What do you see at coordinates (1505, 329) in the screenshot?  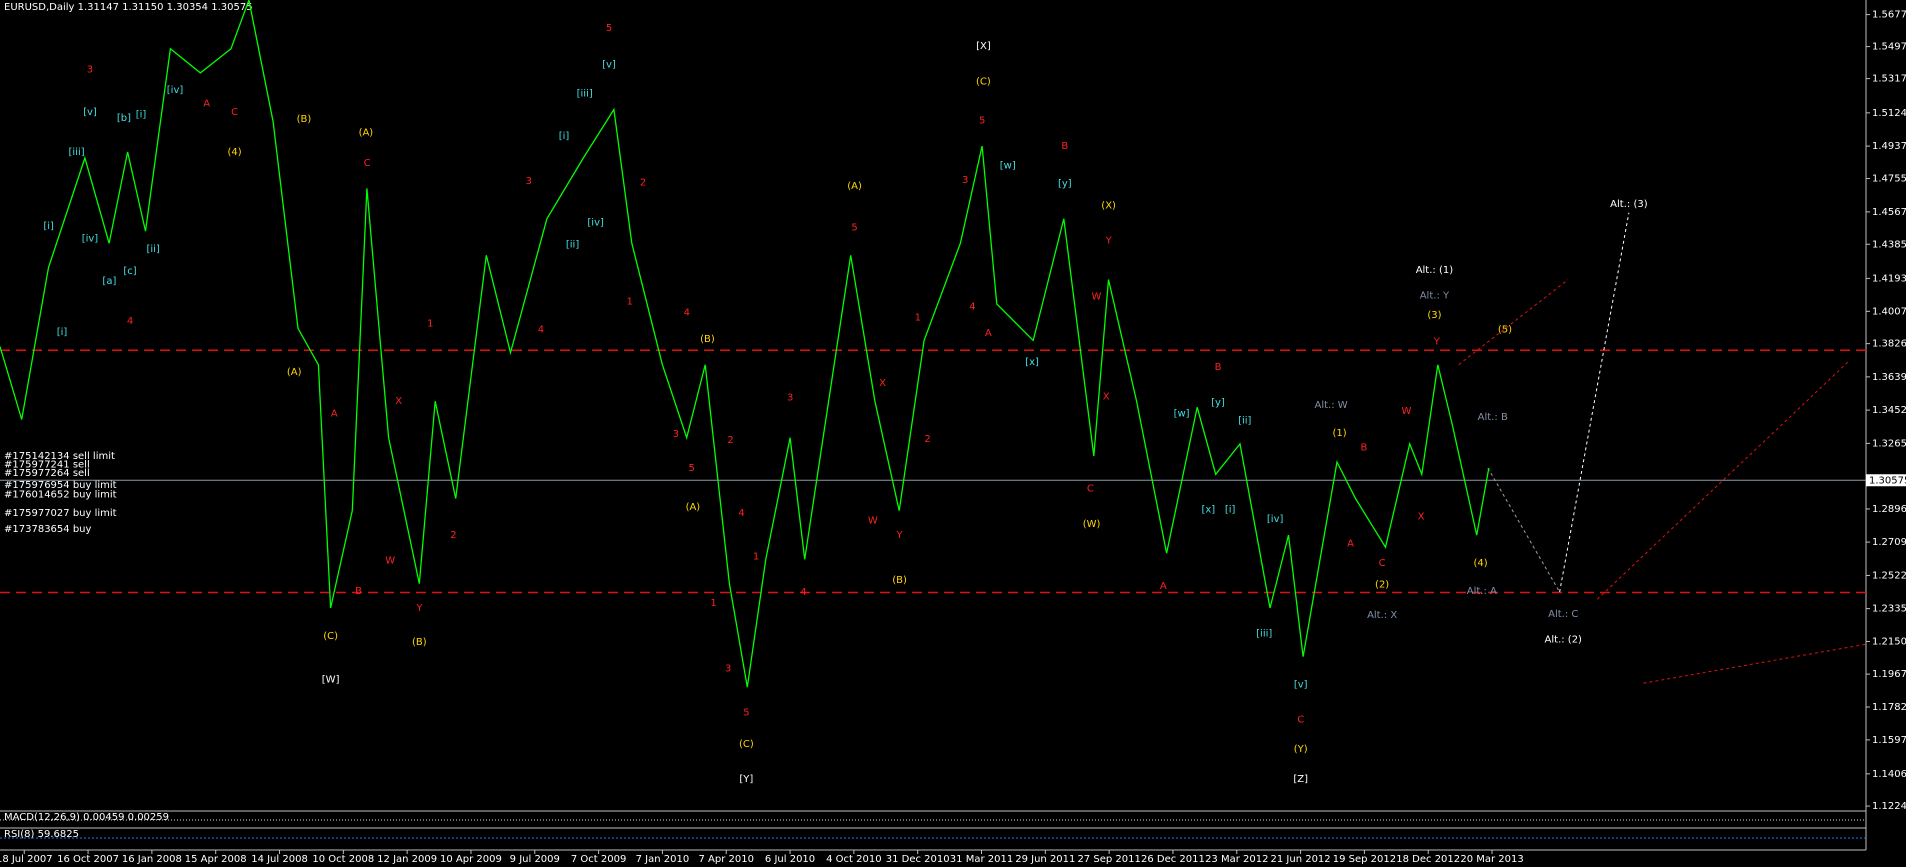 I see `wave-label: (5)` at bounding box center [1505, 329].